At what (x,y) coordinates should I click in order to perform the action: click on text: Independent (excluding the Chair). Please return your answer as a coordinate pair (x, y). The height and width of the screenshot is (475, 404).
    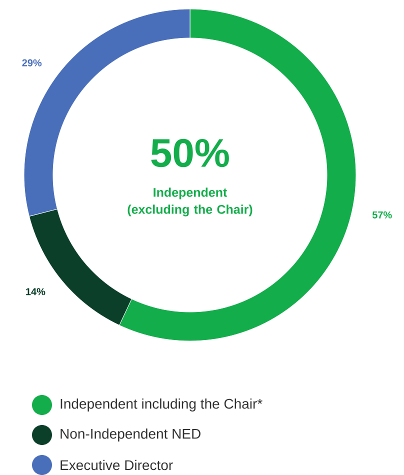
    Looking at the image, I should click on (190, 202).